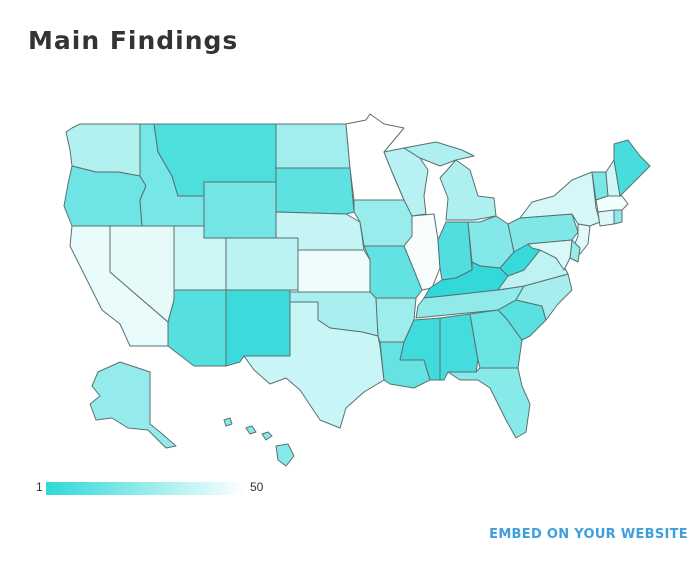 Image resolution: width=696 pixels, height=563 pixels. Describe the element at coordinates (105, 196) in the screenshot. I see `state-or` at that location.